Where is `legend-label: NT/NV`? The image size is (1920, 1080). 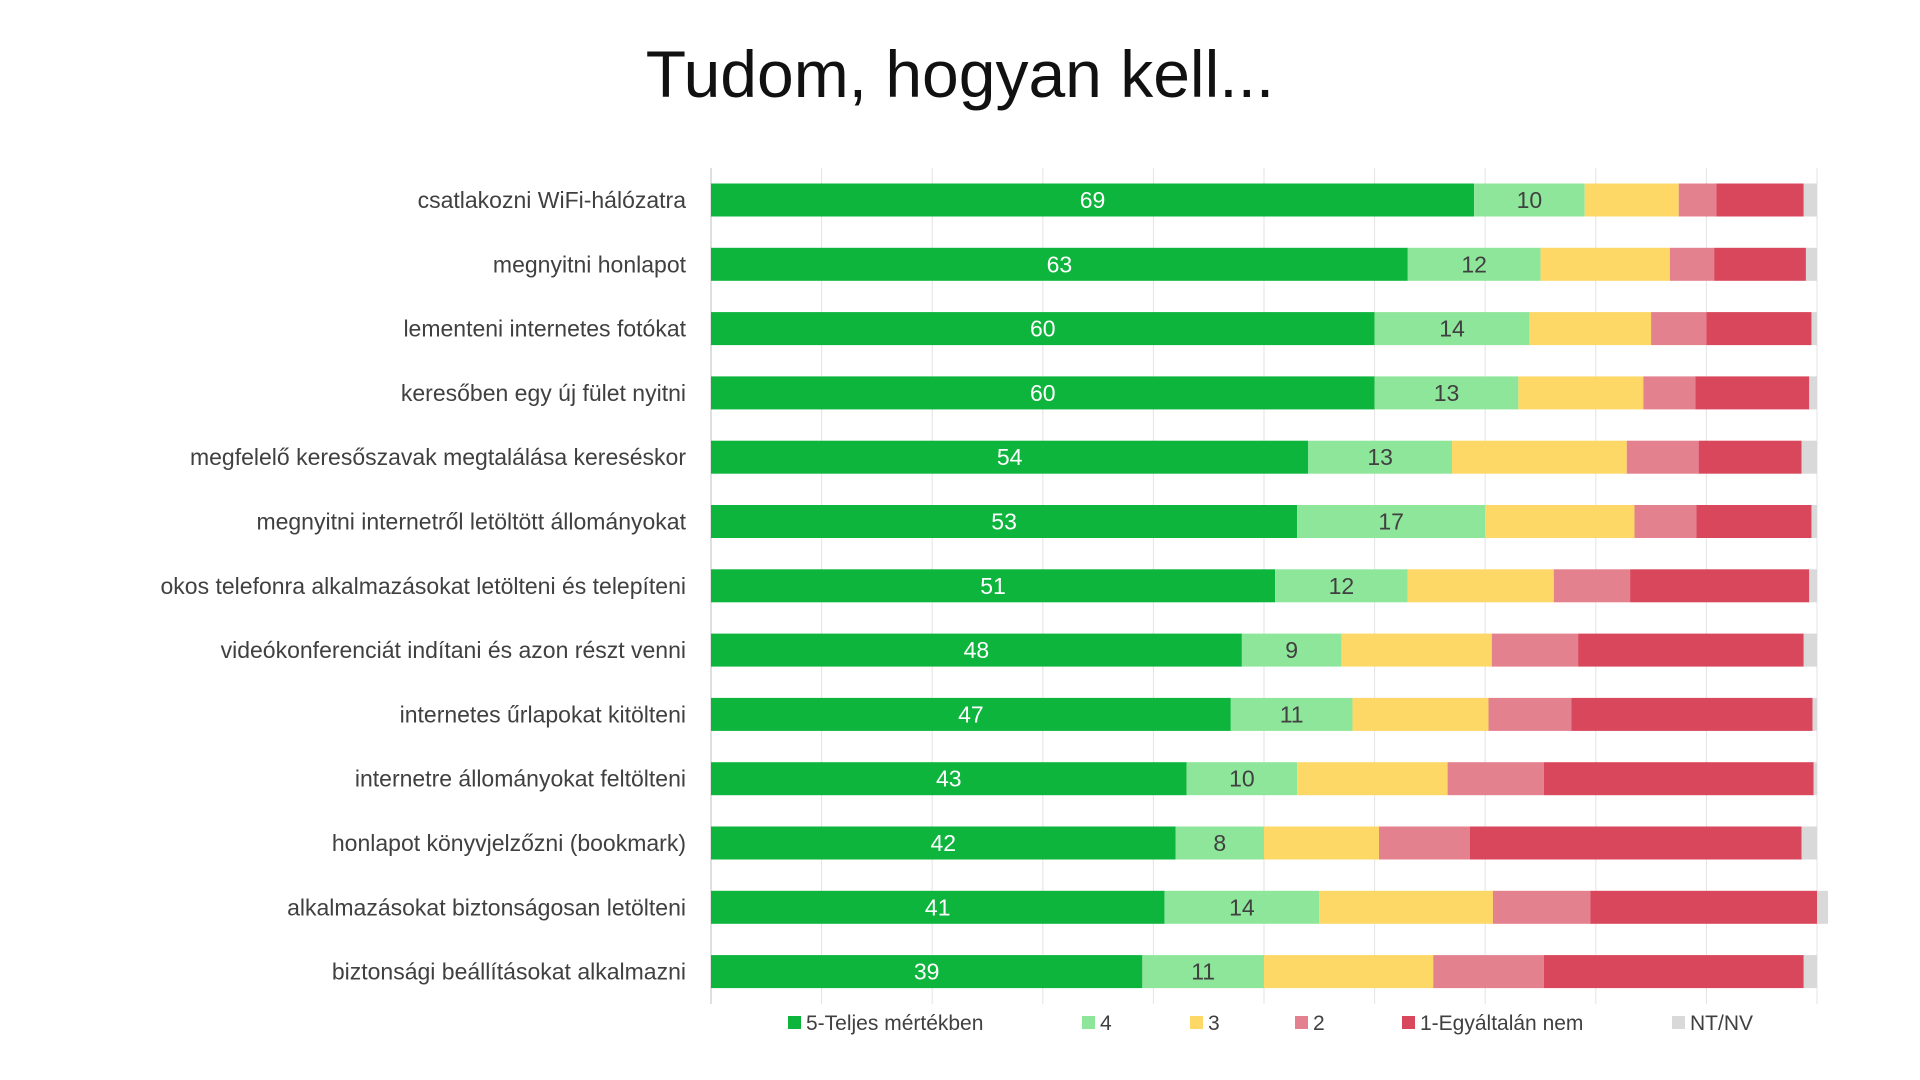 legend-label: NT/NV is located at coordinates (1721, 1023).